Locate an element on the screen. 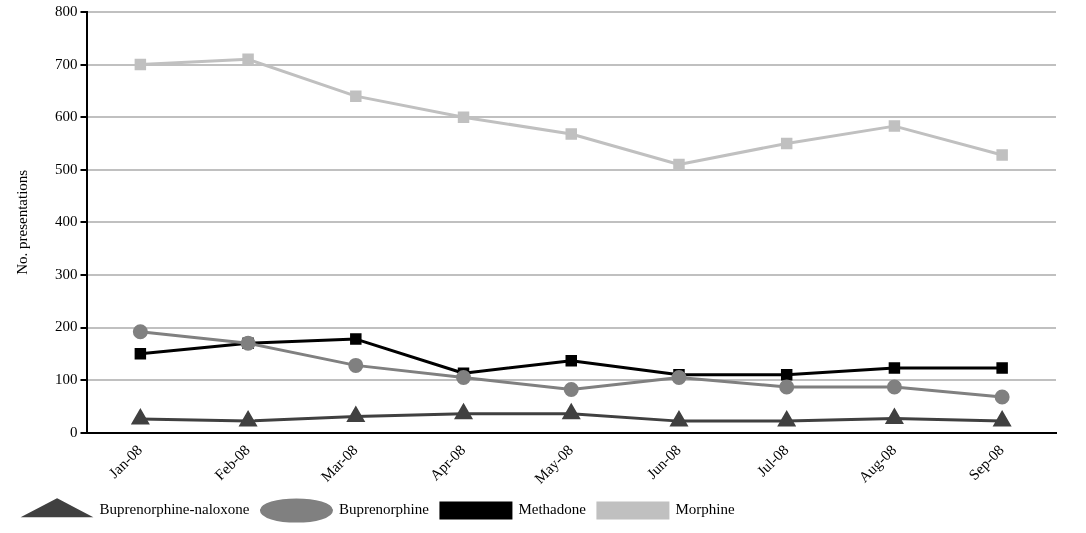  legend-label: Morphine is located at coordinates (705, 509).